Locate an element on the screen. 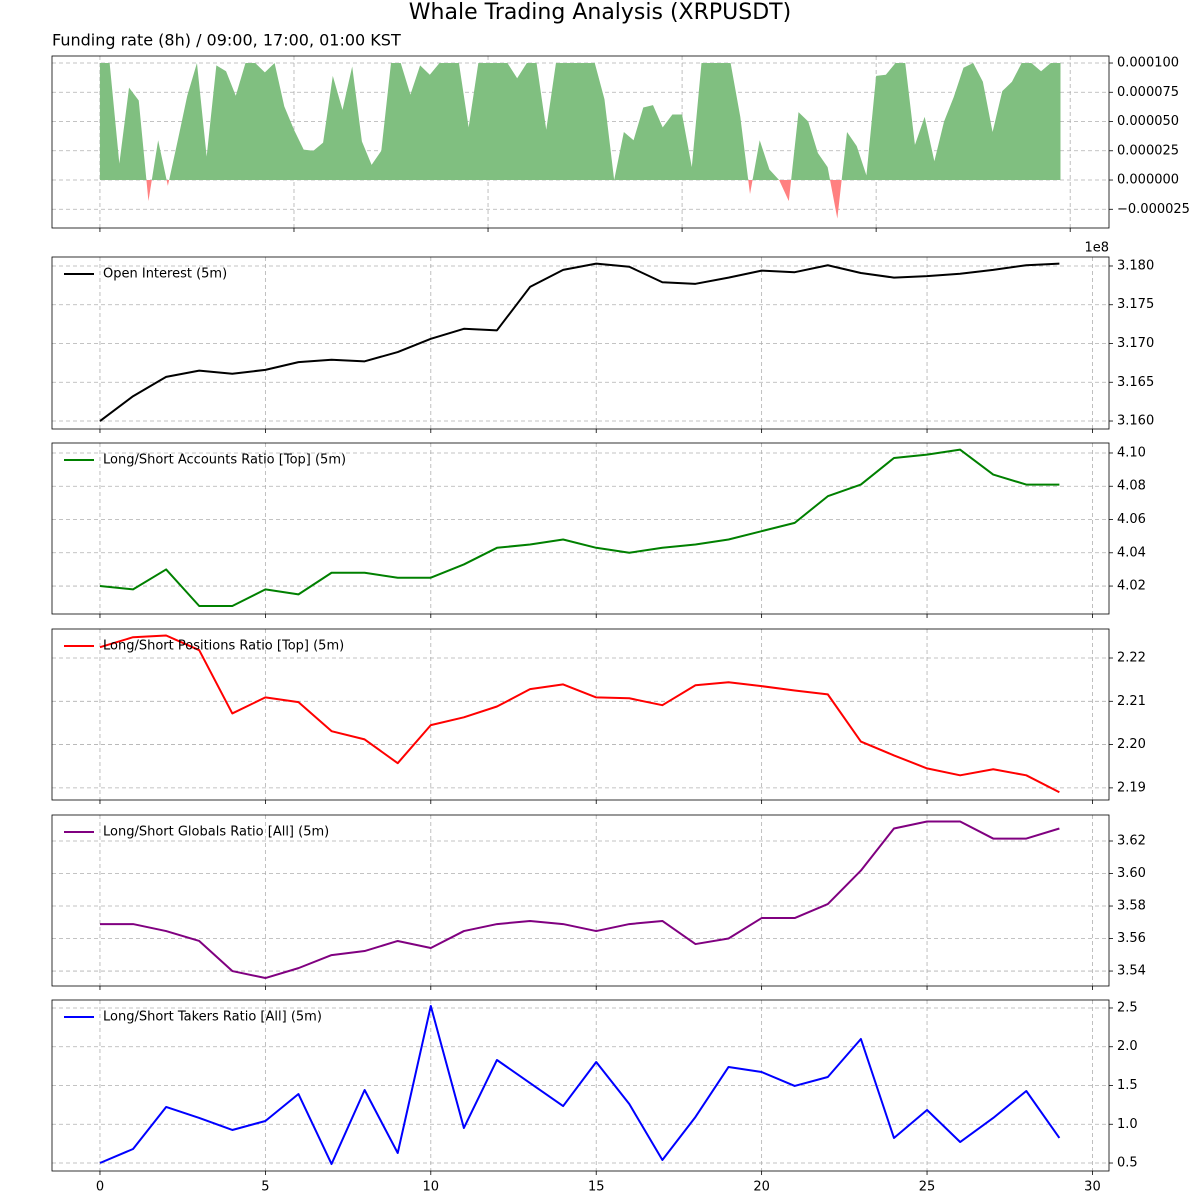  y-tick-label: 3.56 is located at coordinates (1131, 938).